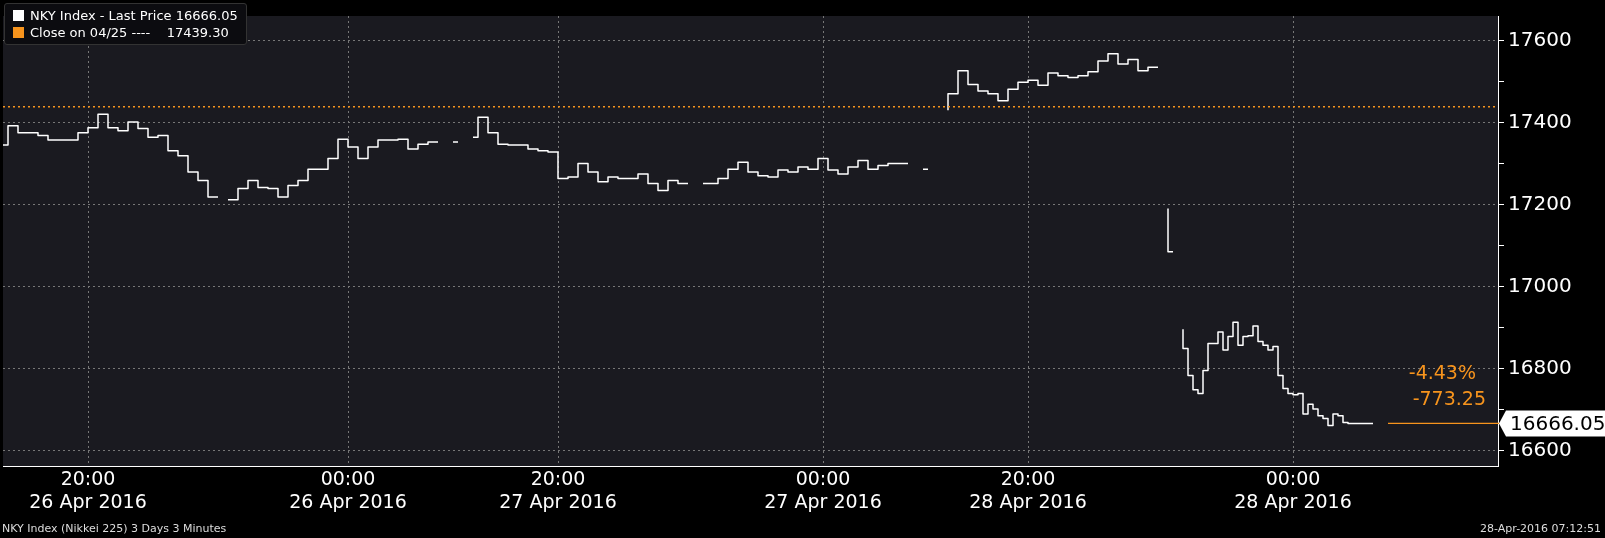 Image resolution: width=1605 pixels, height=538 pixels. Describe the element at coordinates (1293, 490) in the screenshot. I see `x-tick-label: 00:00 28 Apr 2016` at that location.